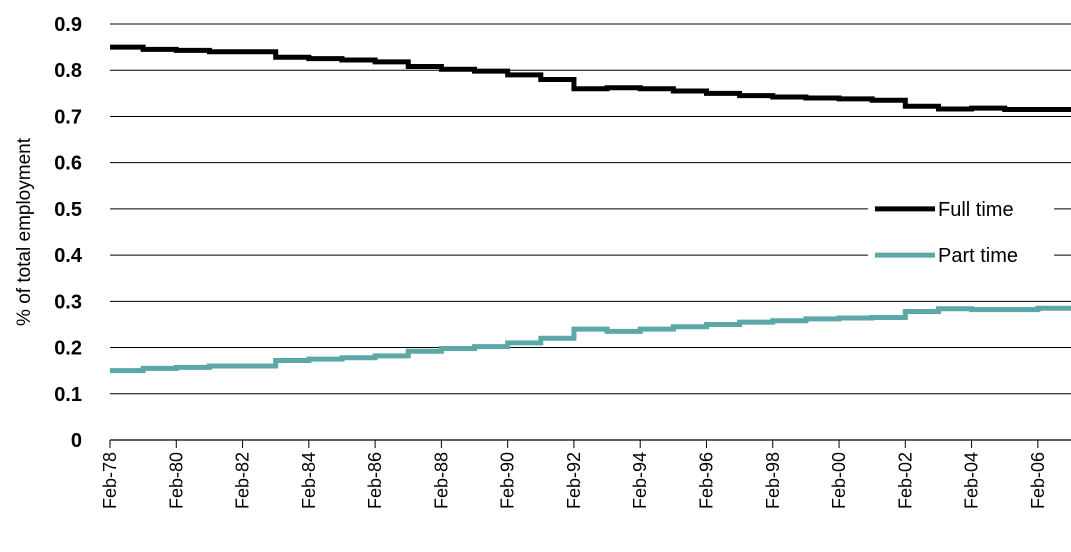  What do you see at coordinates (68, 164) in the screenshot?
I see `y-tick-label: 0.6` at bounding box center [68, 164].